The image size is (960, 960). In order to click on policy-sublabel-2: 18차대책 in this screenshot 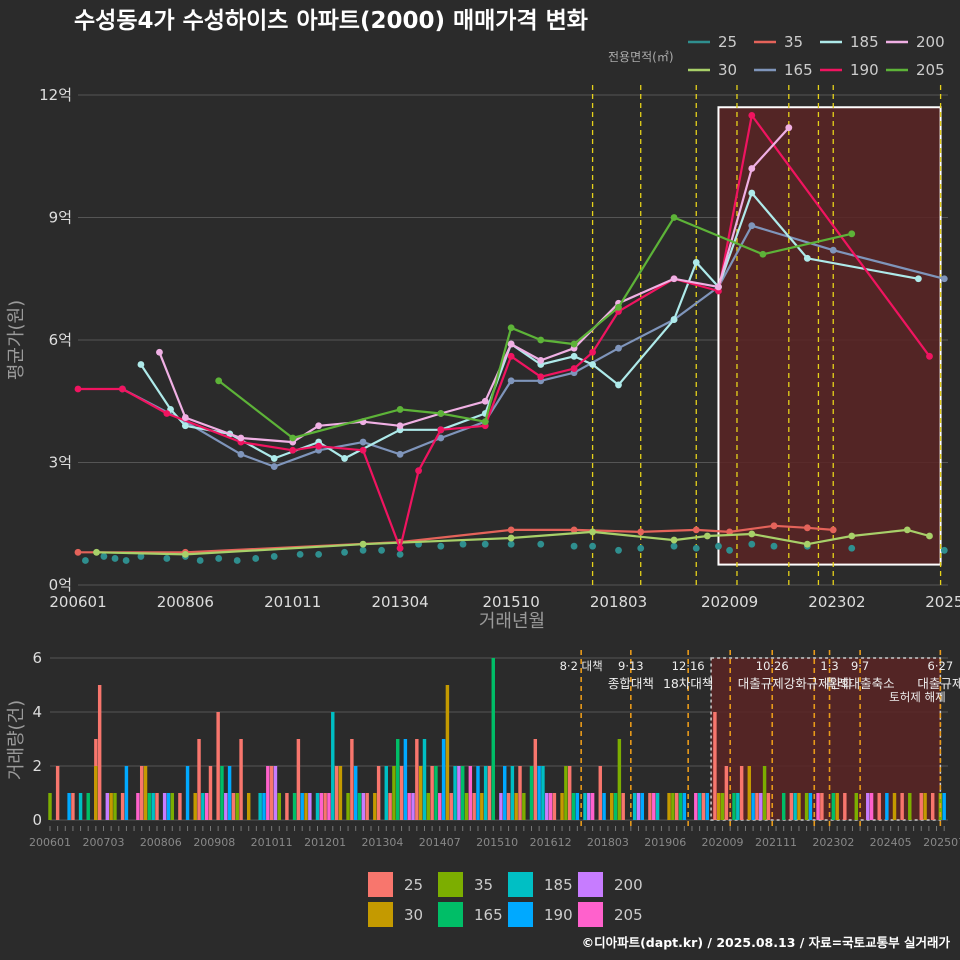, I will do `click(688, 683)`.